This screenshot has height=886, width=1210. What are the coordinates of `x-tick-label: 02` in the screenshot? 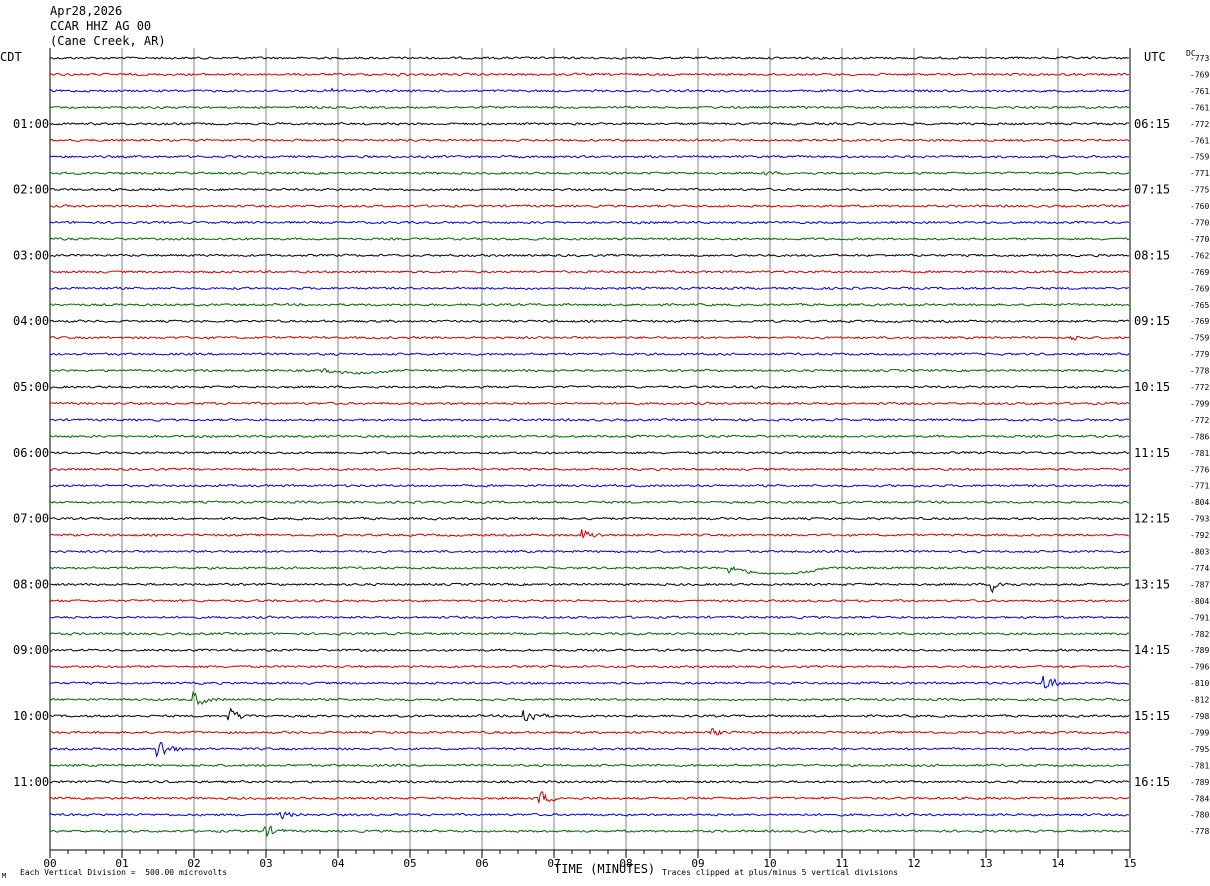 It's located at (193, 863).